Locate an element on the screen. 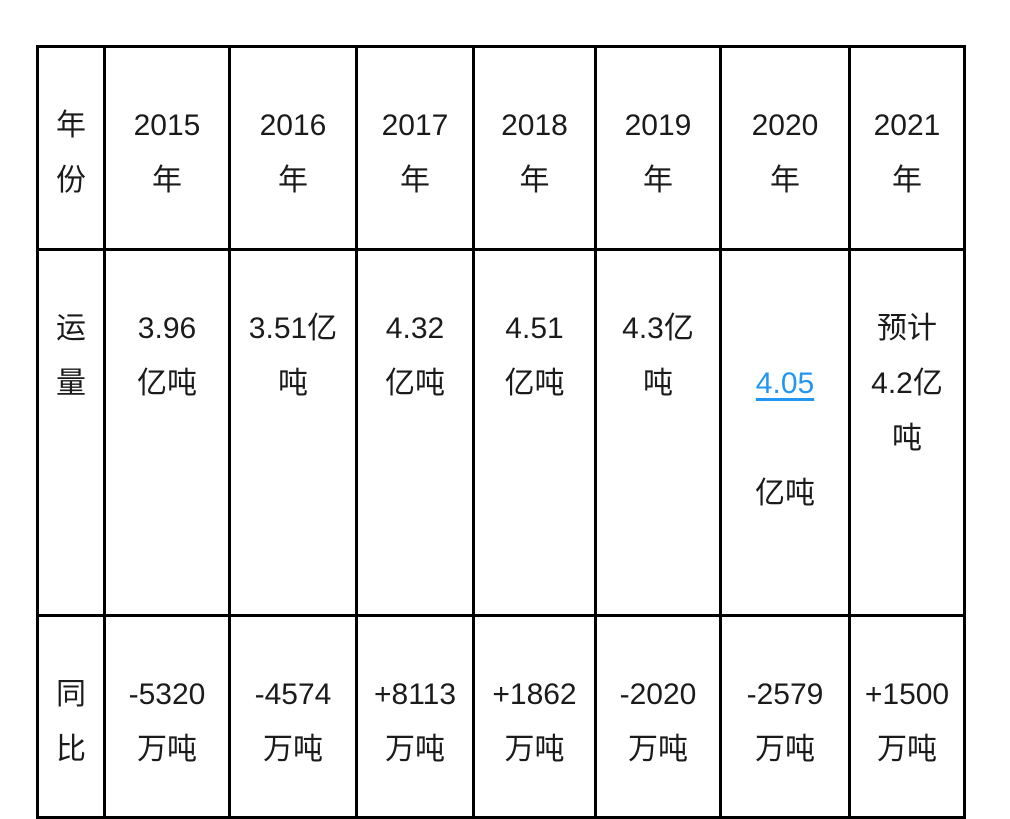  volume-2020-link: 4.05 is located at coordinates (785, 383).